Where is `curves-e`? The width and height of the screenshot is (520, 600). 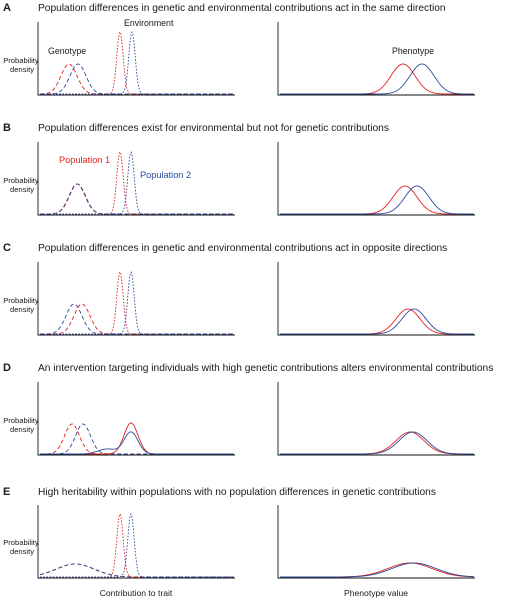 curves-e is located at coordinates (257, 545).